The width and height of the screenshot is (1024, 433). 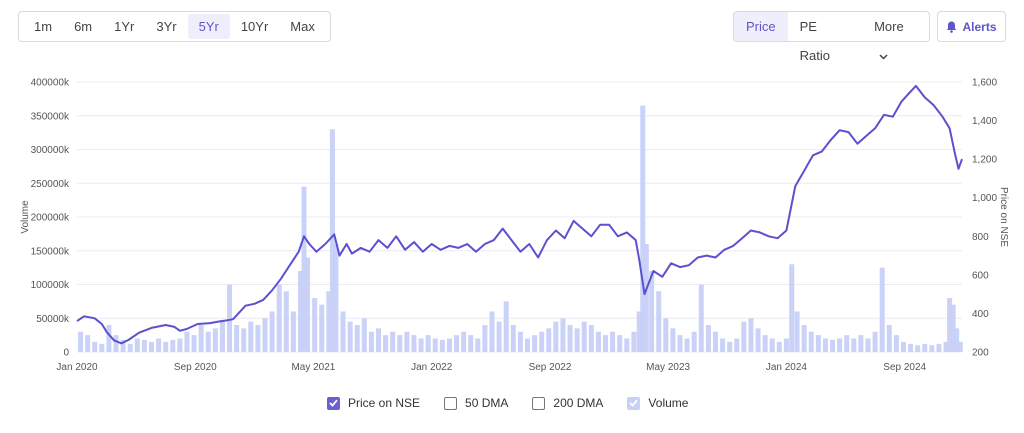 What do you see at coordinates (254, 26) in the screenshot?
I see `range-button-10yr: 10Yr` at bounding box center [254, 26].